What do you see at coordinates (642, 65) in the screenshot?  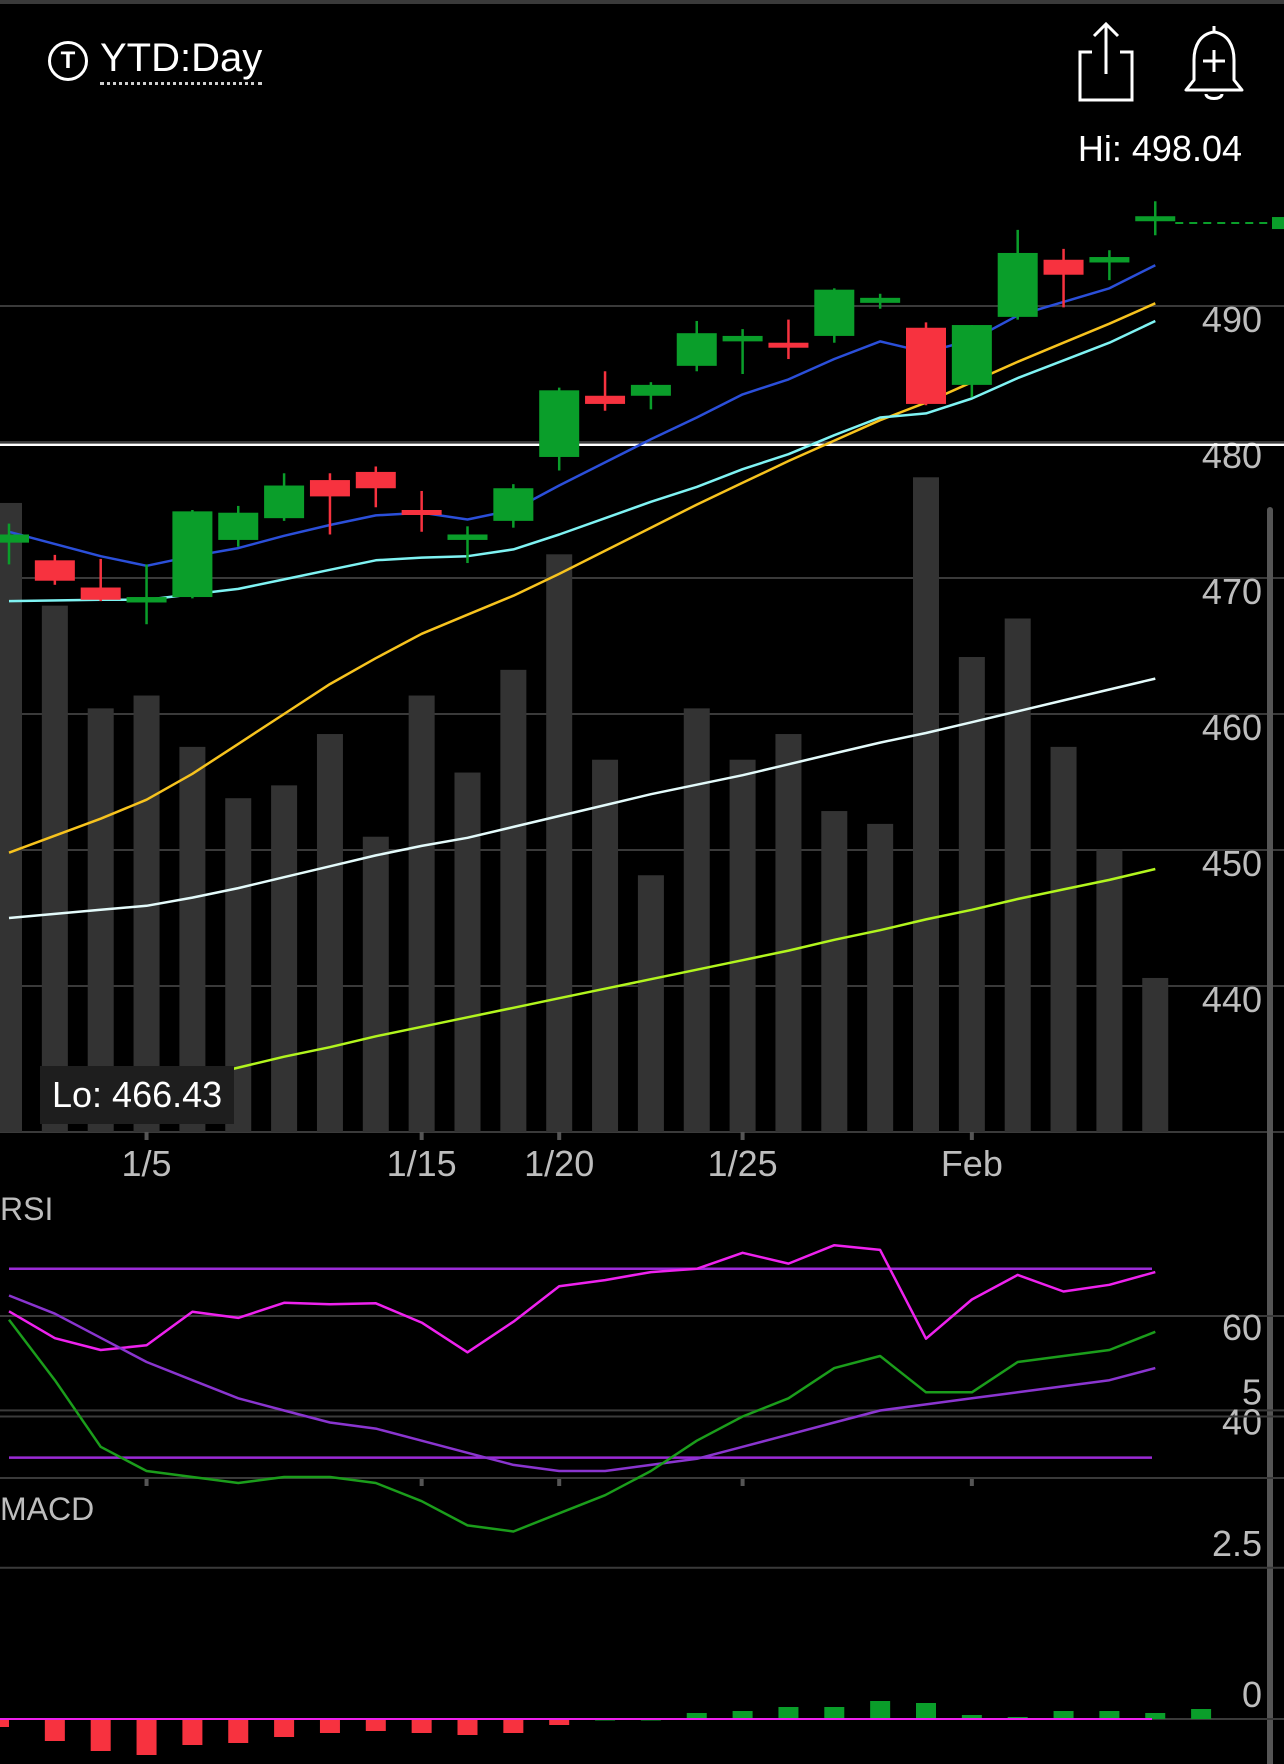 I see `chart-header: T YTD:Day` at bounding box center [642, 65].